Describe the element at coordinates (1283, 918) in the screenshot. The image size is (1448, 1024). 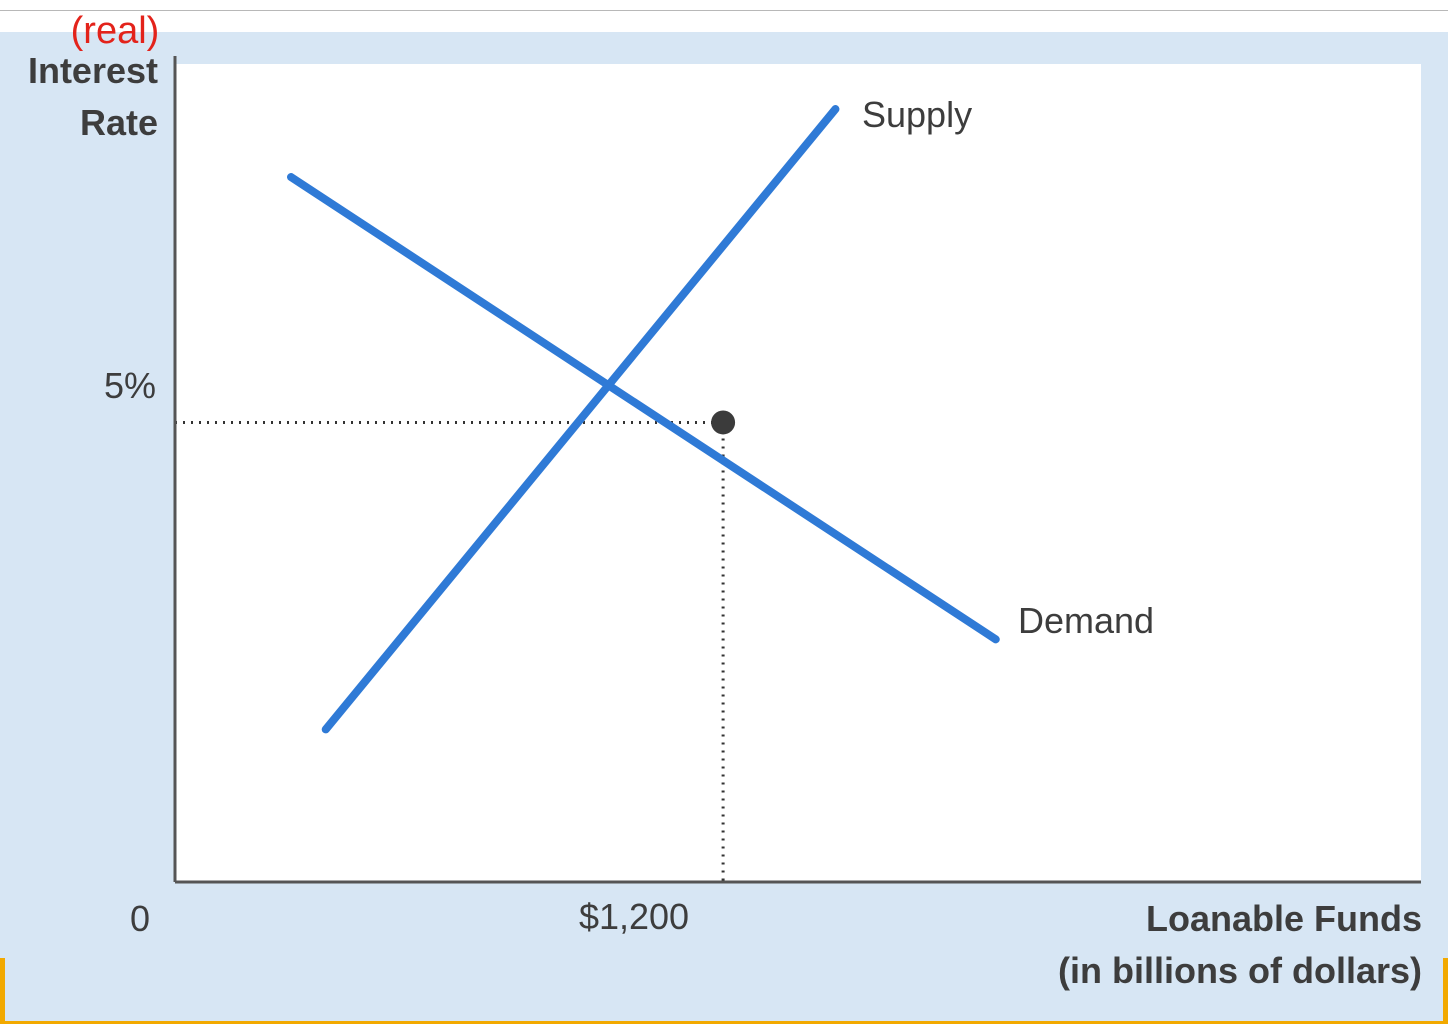
I see `x-axis-label-line1: Loanable Funds` at that location.